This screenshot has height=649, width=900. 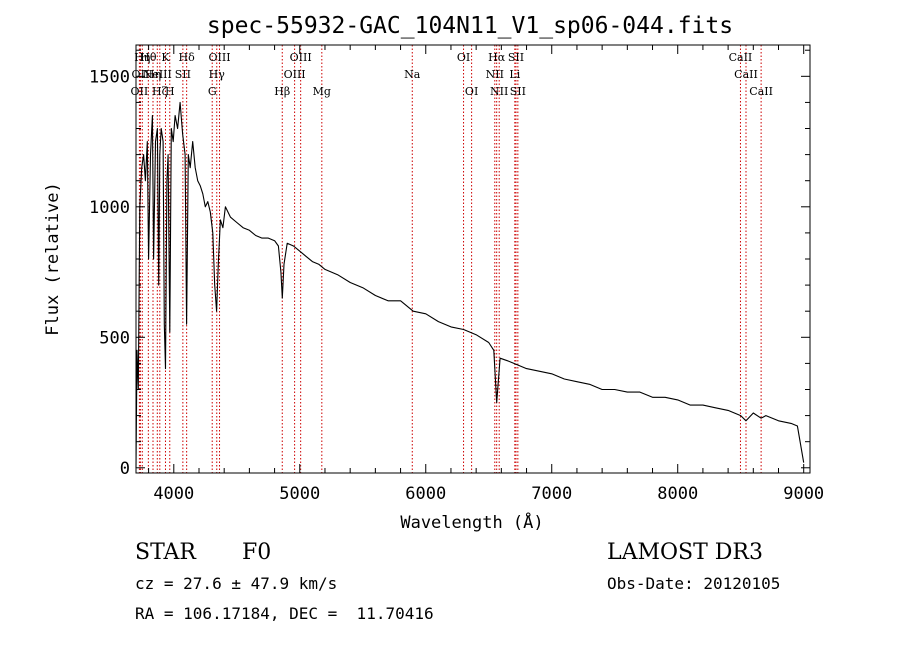 What do you see at coordinates (514, 74) in the screenshot?
I see `line-label: Li` at bounding box center [514, 74].